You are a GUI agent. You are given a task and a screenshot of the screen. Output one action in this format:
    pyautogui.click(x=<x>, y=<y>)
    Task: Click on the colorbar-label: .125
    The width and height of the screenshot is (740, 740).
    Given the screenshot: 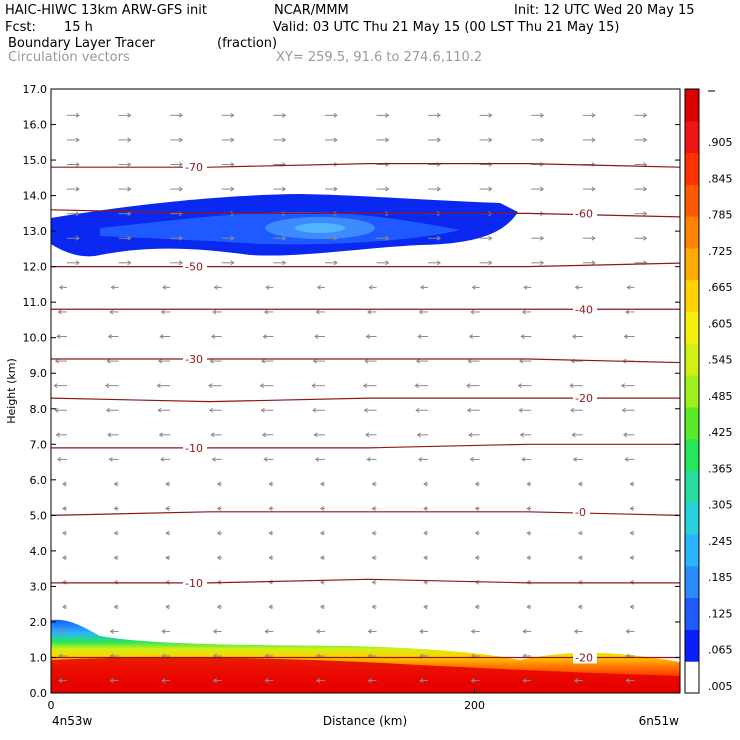 What is the action you would take?
    pyautogui.click(x=720, y=613)
    